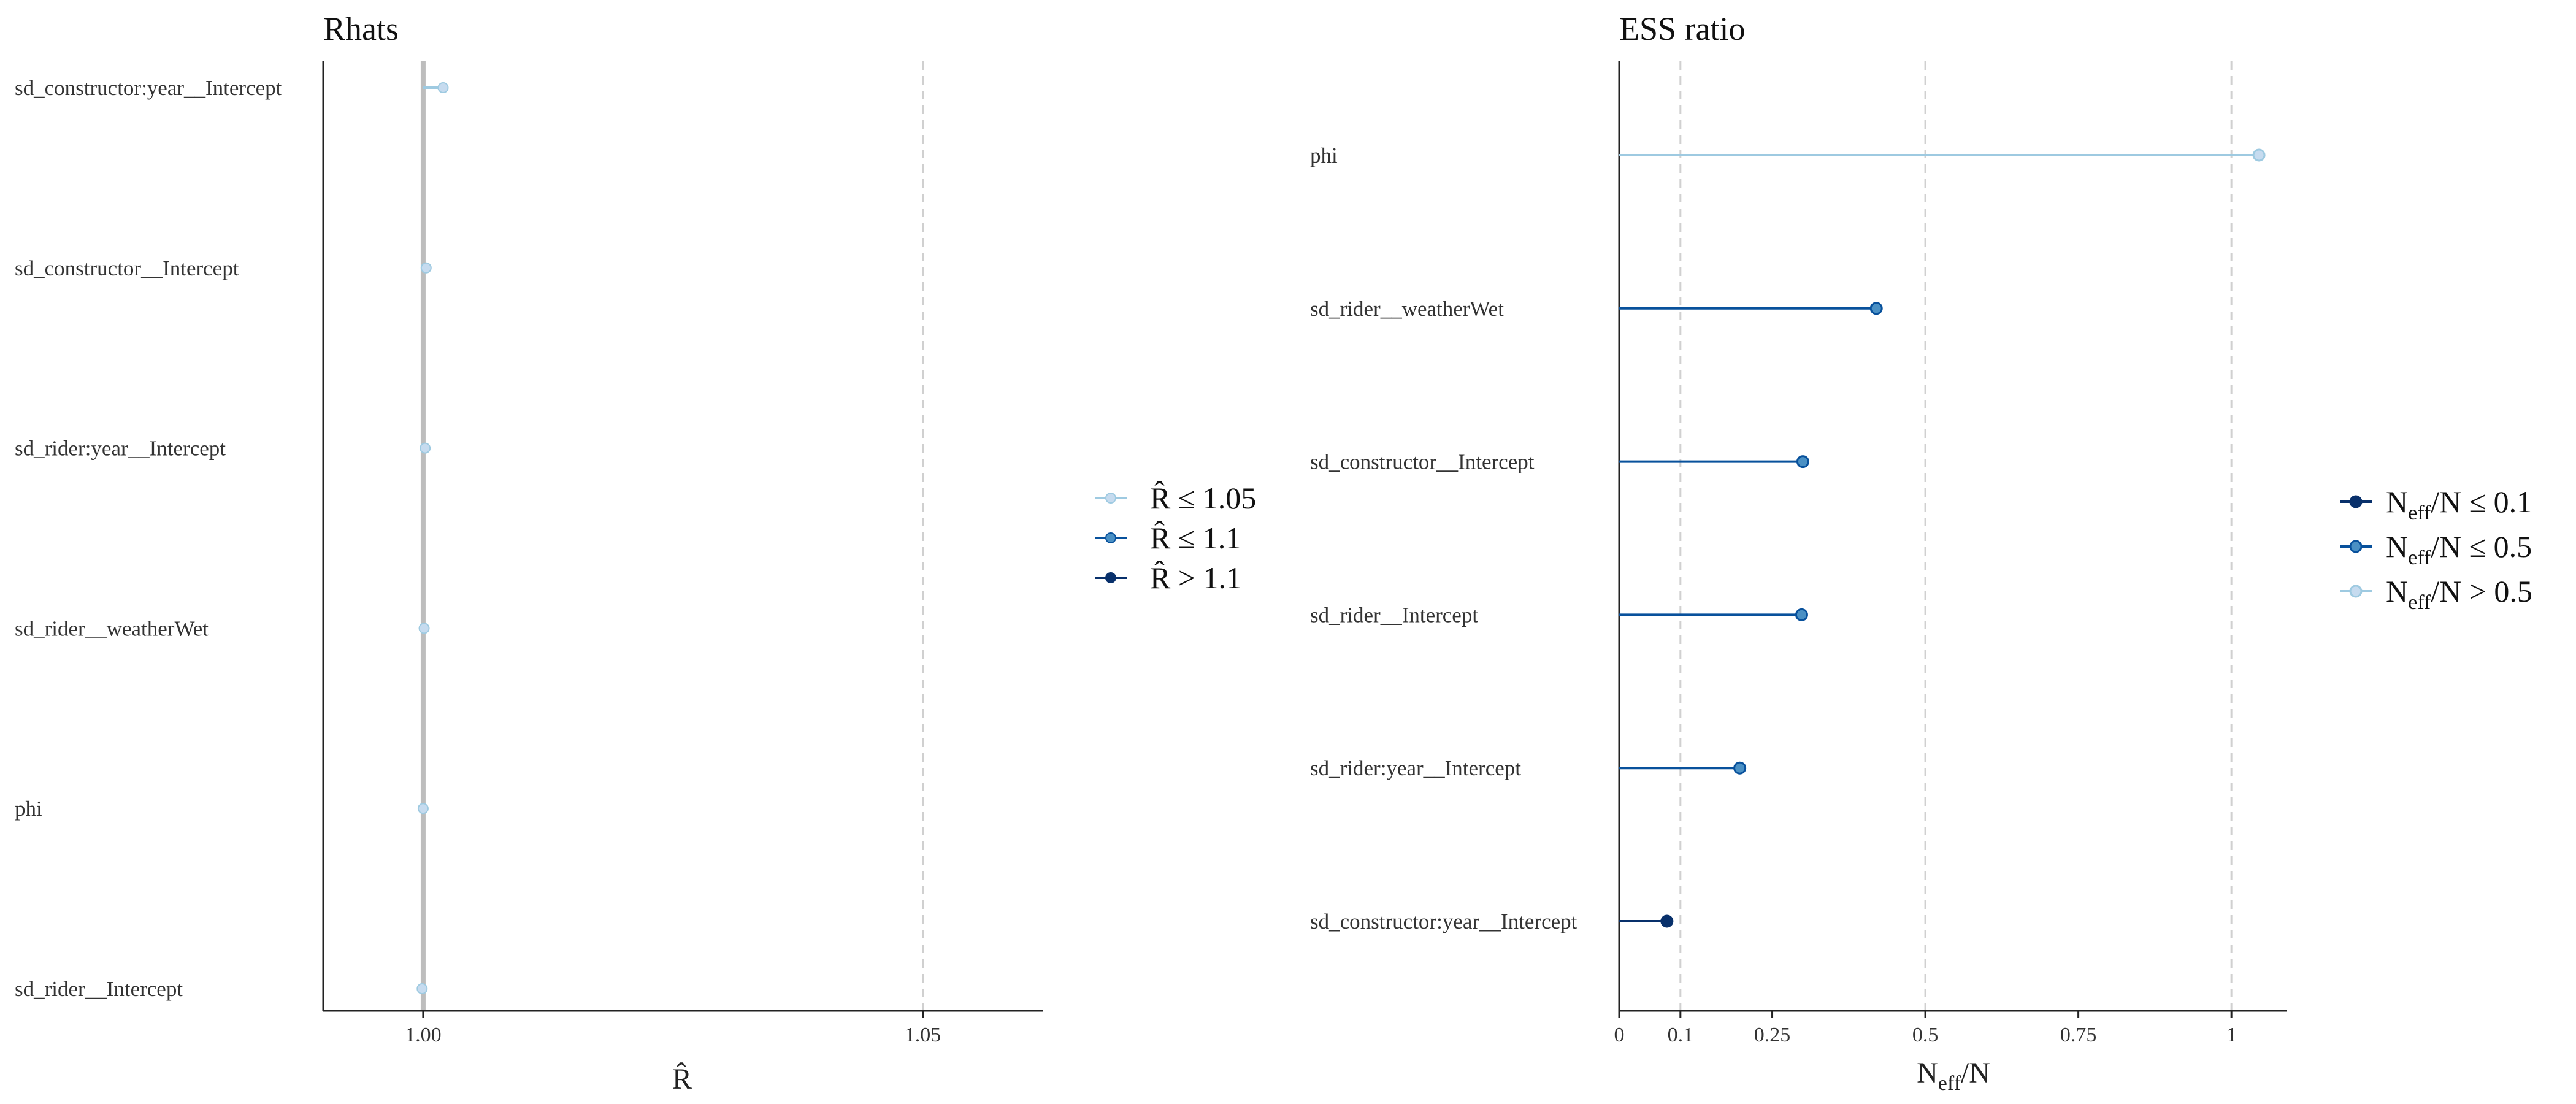  I want to click on ess-legend-label: Neff/N ≤ 0.5, so click(2459, 549).